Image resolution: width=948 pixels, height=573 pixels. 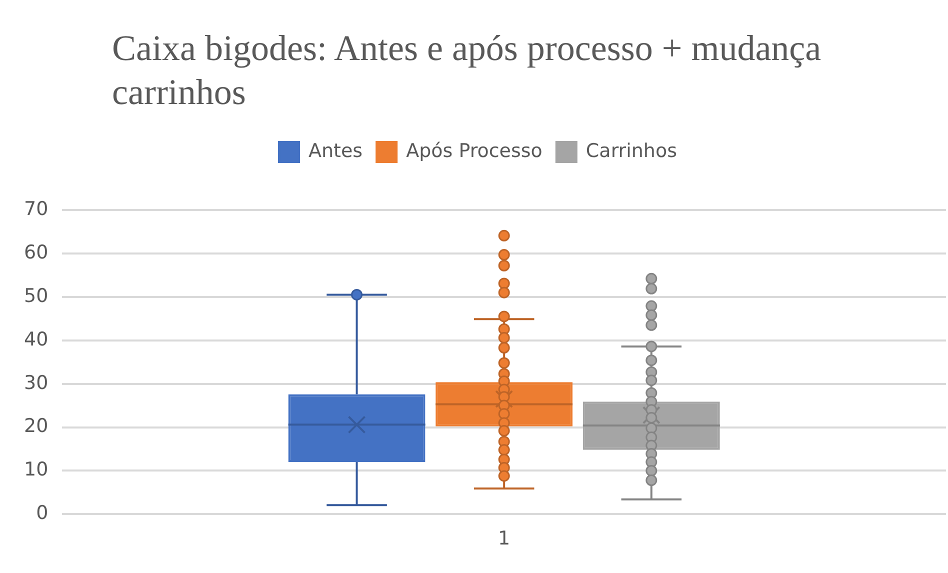 What do you see at coordinates (36, 295) in the screenshot?
I see `y-tick-label: 50` at bounding box center [36, 295].